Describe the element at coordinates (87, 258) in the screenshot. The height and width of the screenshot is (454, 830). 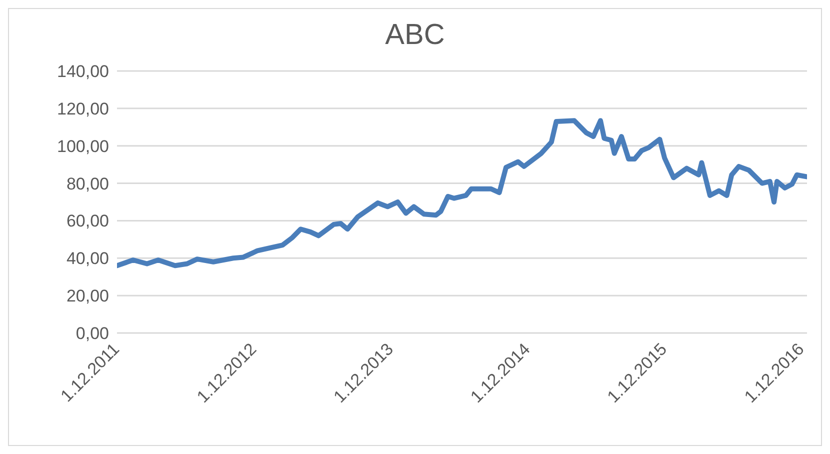
I see `y-tick-label: 40,00` at that location.